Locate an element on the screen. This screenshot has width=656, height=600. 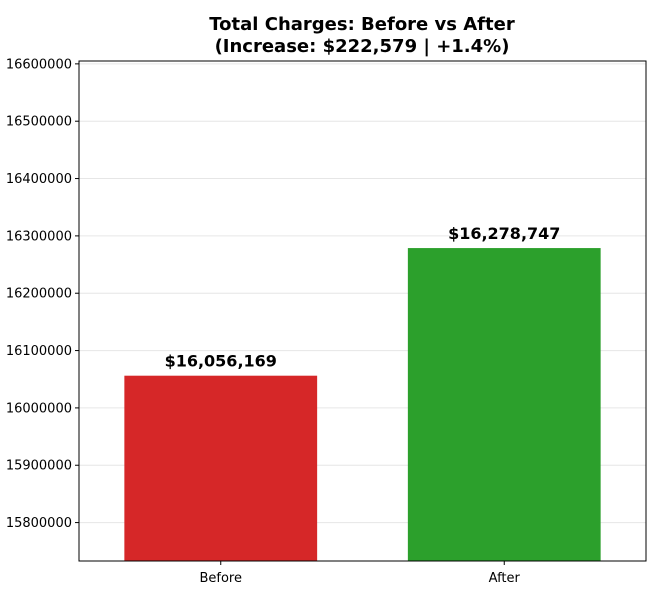
y-tick-label: 16200000 is located at coordinates (39, 294).